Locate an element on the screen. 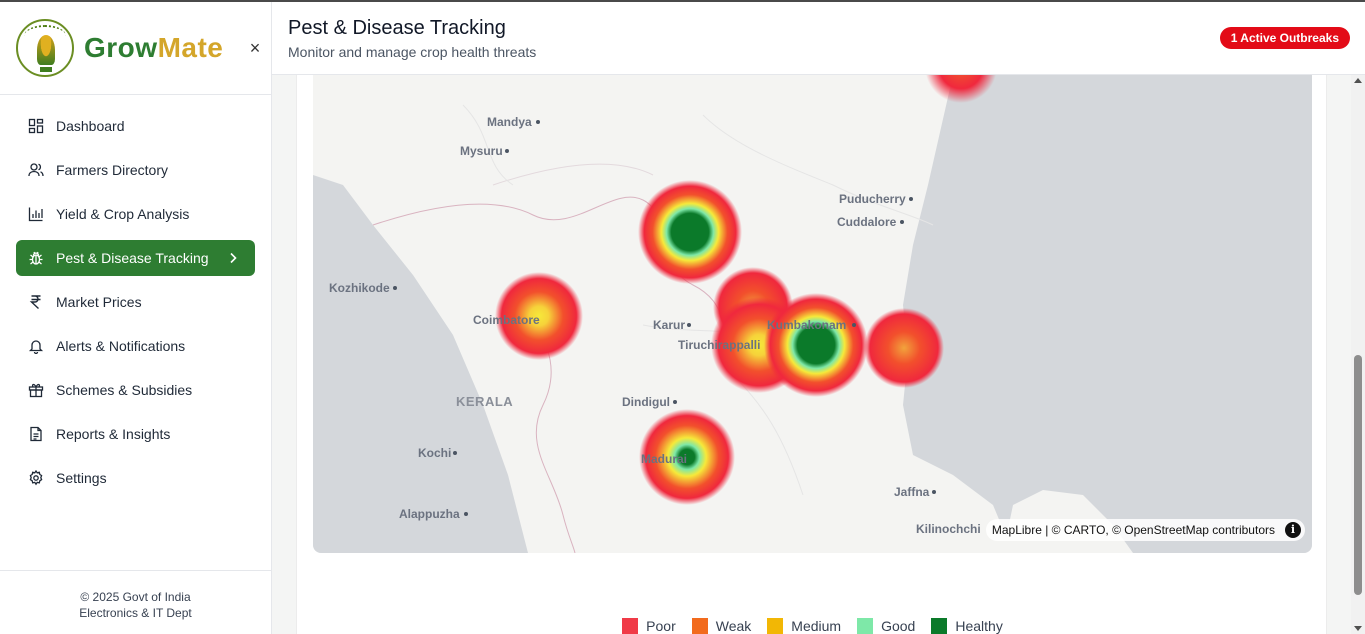  sidebar-item-label: Yield & Crop Analysis is located at coordinates (123, 214).